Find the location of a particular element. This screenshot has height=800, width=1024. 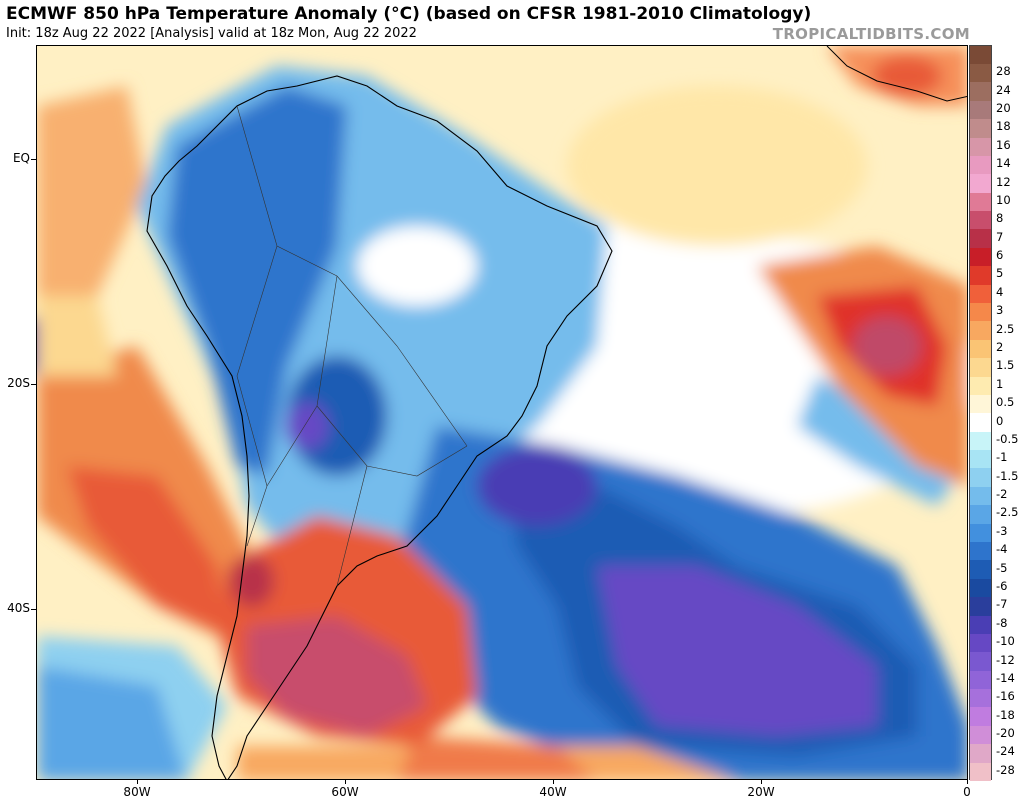

colorbar-label: -10 is located at coordinates (1005, 641).